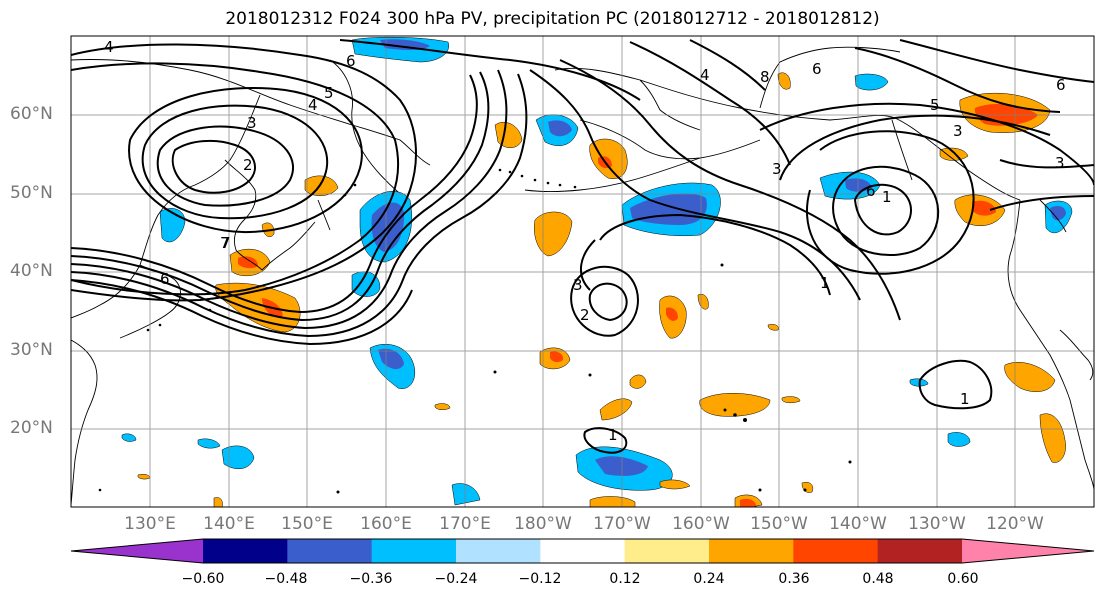 The height and width of the screenshot is (601, 1105). I want to click on pv-label: 8, so click(765, 77).